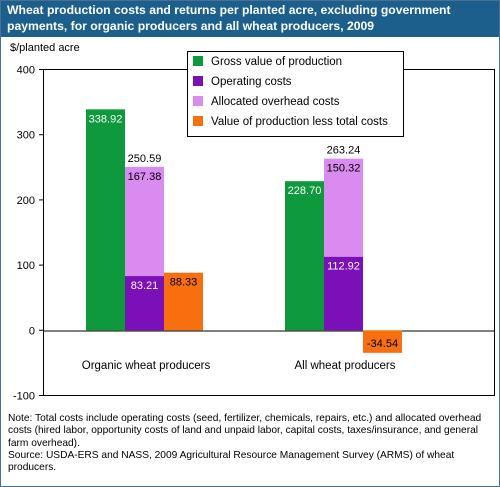 The width and height of the screenshot is (500, 487). Describe the element at coordinates (198, 121) in the screenshot. I see `legend-swatch-net-value` at that location.